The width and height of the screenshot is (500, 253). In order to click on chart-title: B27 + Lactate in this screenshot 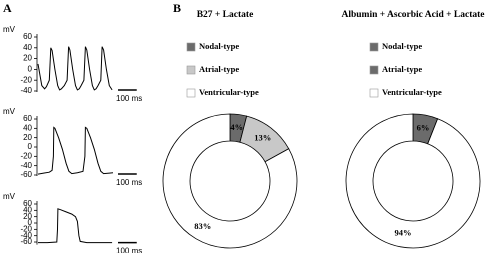, I will do `click(225, 15)`.